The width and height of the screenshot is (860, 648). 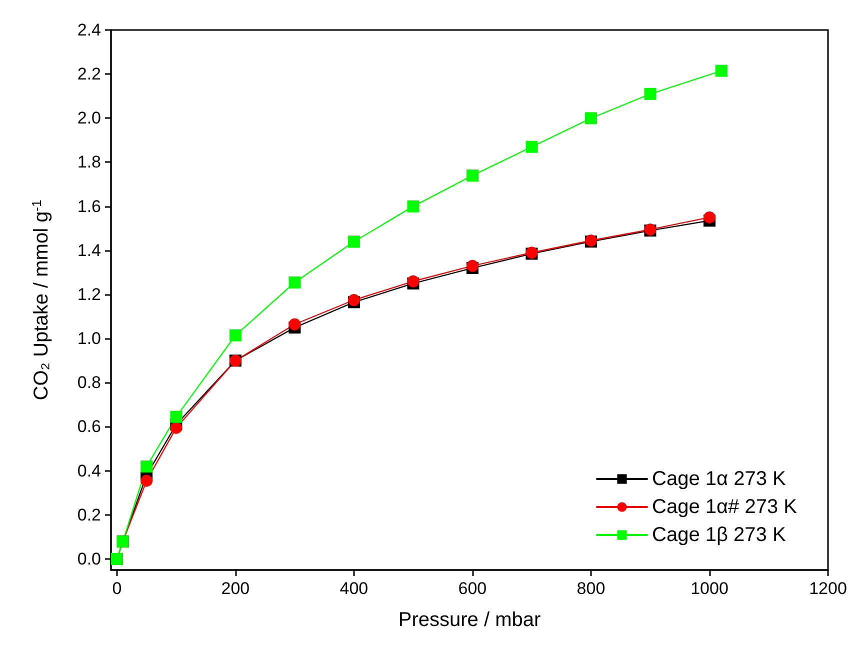 What do you see at coordinates (828, 588) in the screenshot?
I see `x-tick-label: 1200` at bounding box center [828, 588].